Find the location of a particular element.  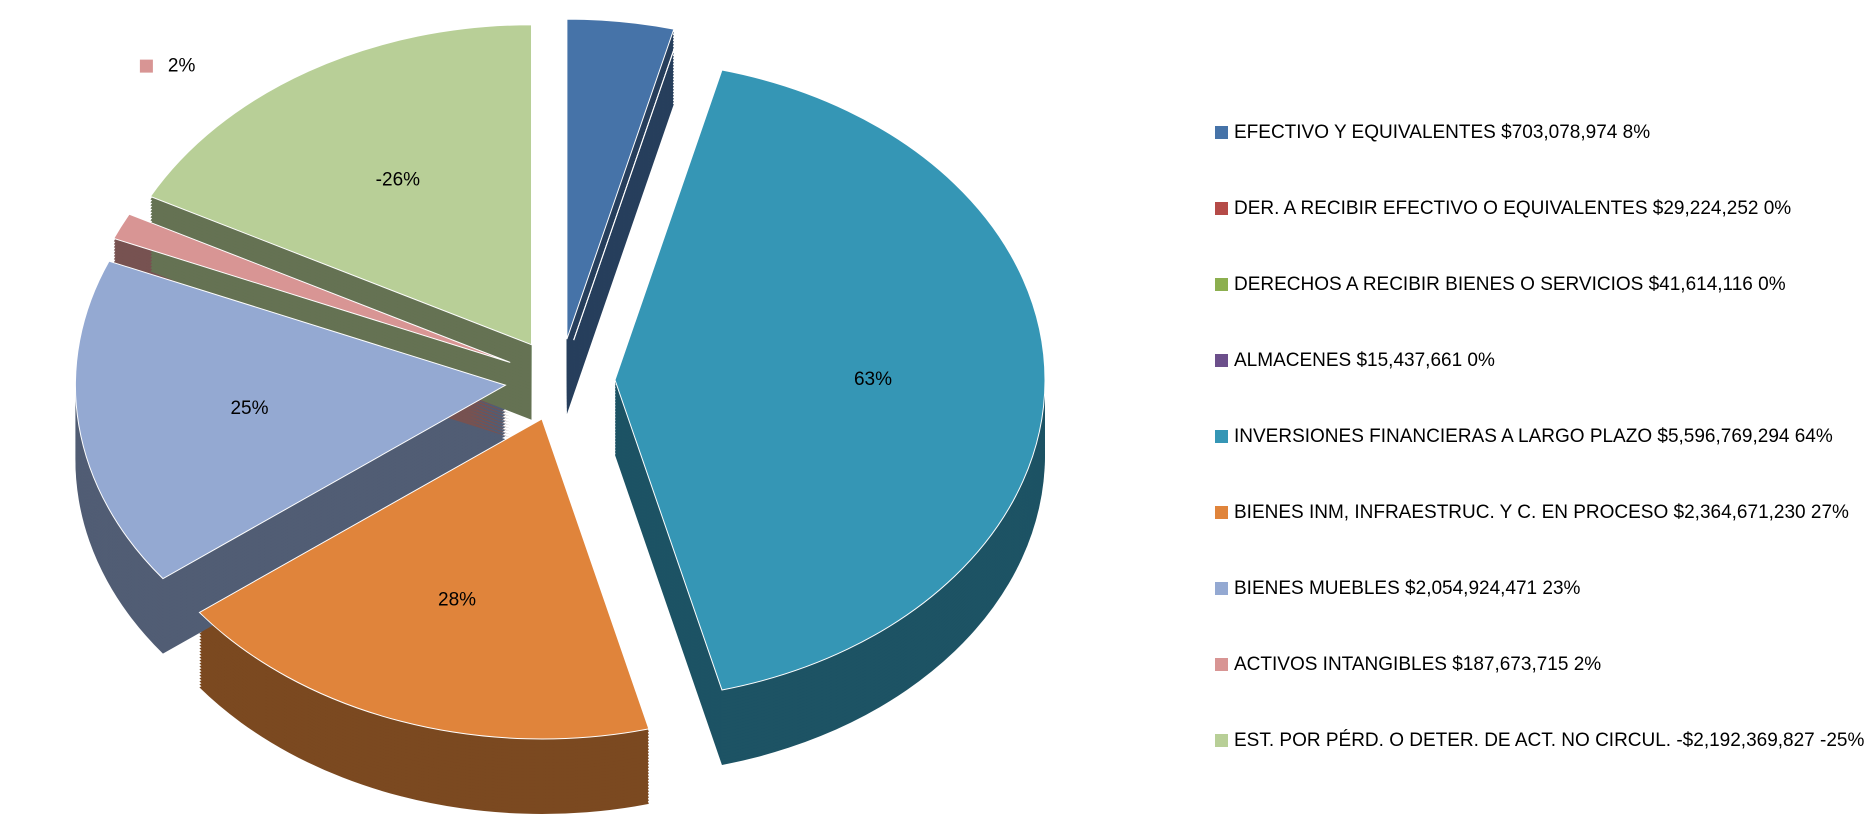

data-label: 2% is located at coordinates (182, 66).